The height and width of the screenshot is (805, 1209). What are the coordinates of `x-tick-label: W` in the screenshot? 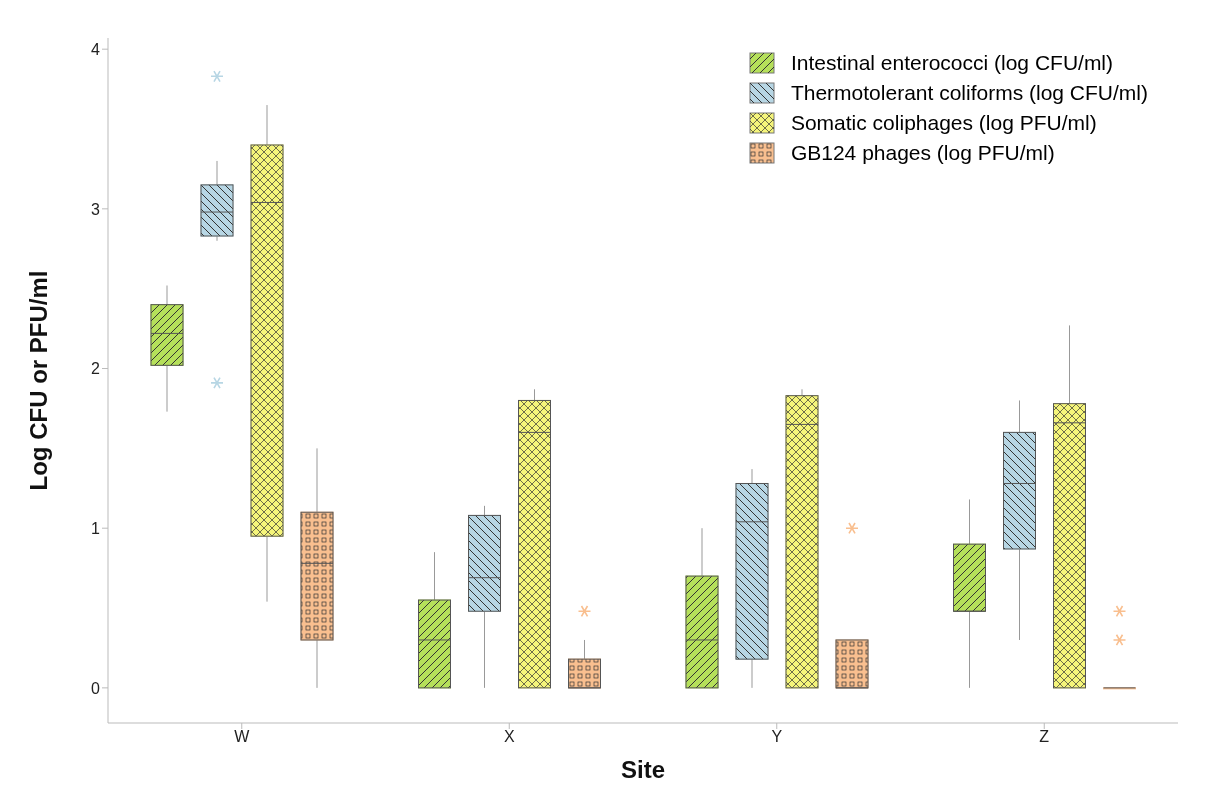 It's located at (242, 737).